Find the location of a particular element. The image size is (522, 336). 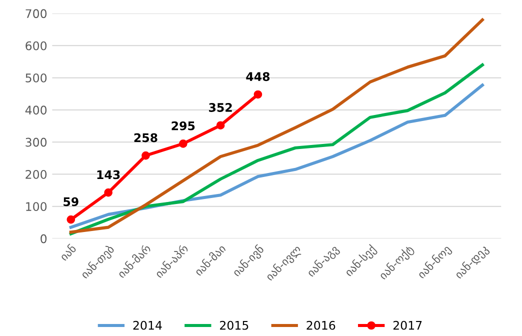

y-tick-label: 600 is located at coordinates (36, 45).